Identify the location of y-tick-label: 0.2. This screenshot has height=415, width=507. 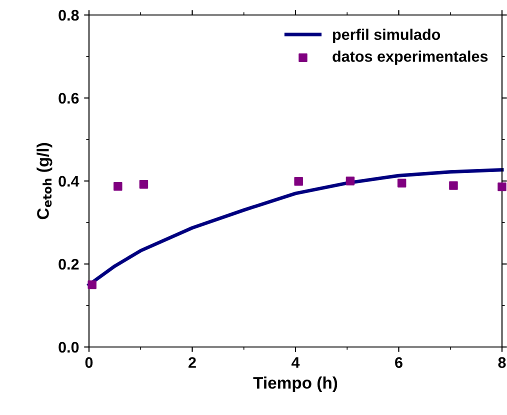
(68, 264).